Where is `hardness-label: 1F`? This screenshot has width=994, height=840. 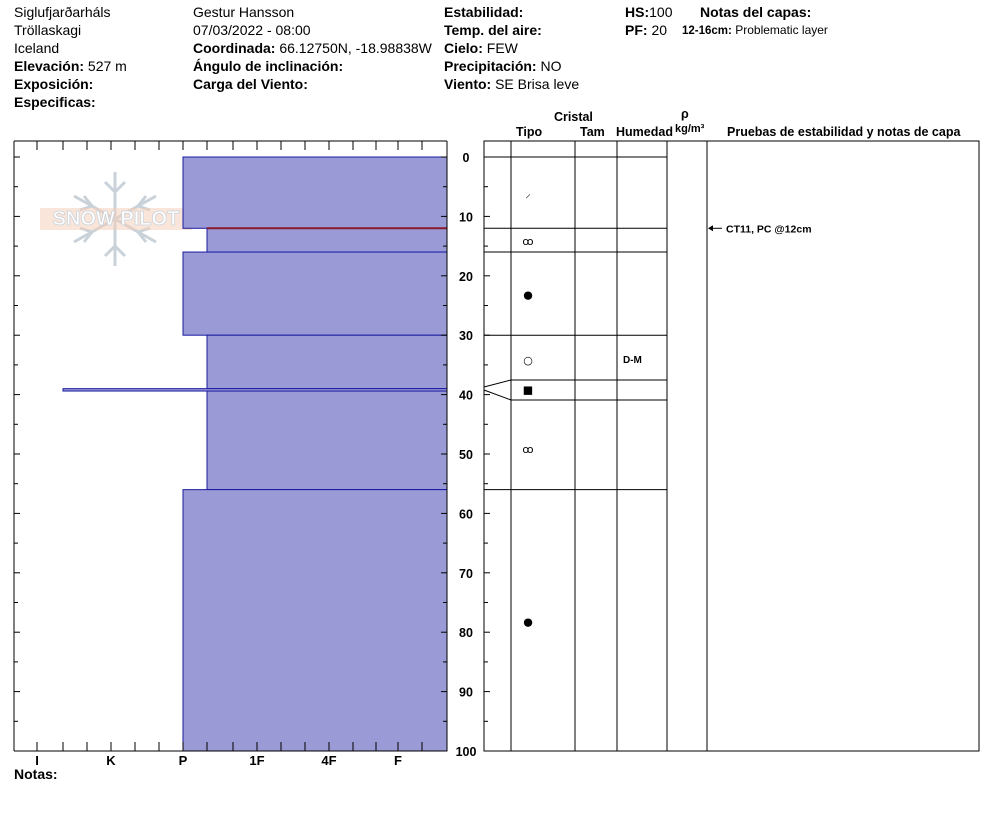
hardness-label: 1F is located at coordinates (256, 760).